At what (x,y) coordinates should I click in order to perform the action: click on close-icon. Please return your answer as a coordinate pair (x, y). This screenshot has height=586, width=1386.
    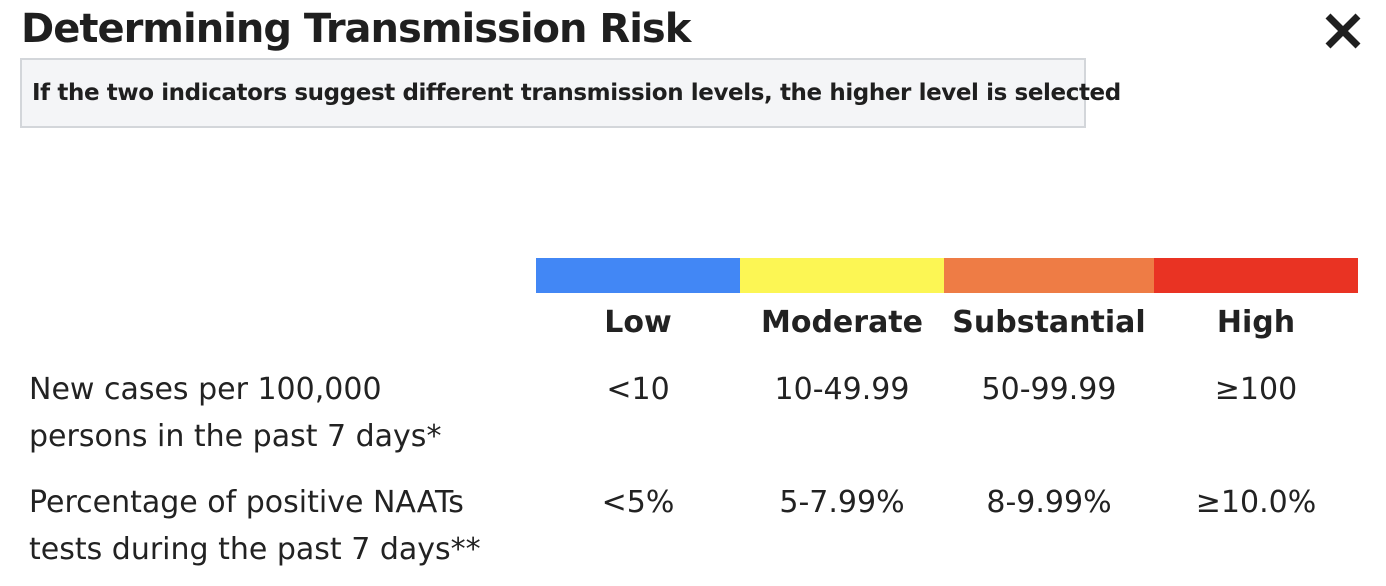
    Looking at the image, I should click on (1343, 31).